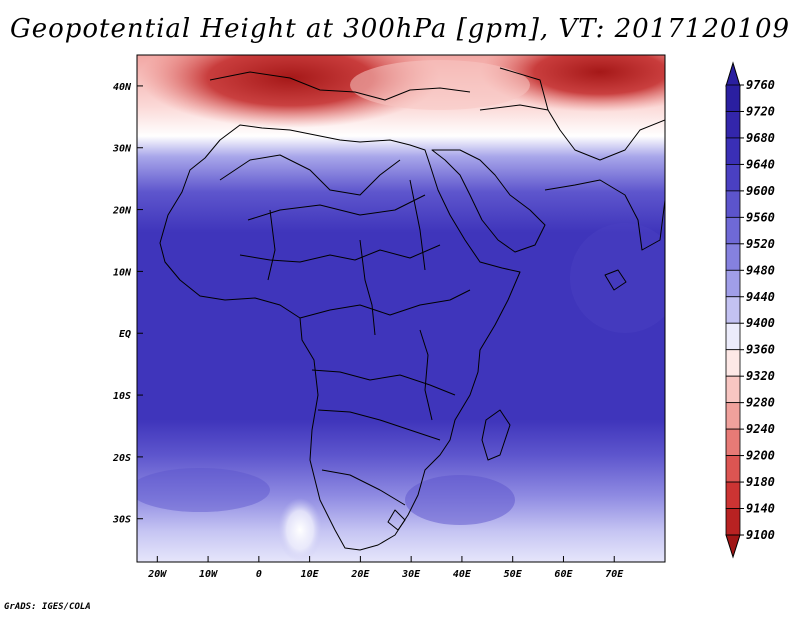  I want to click on y-tick-label: 10S, so click(122, 396).